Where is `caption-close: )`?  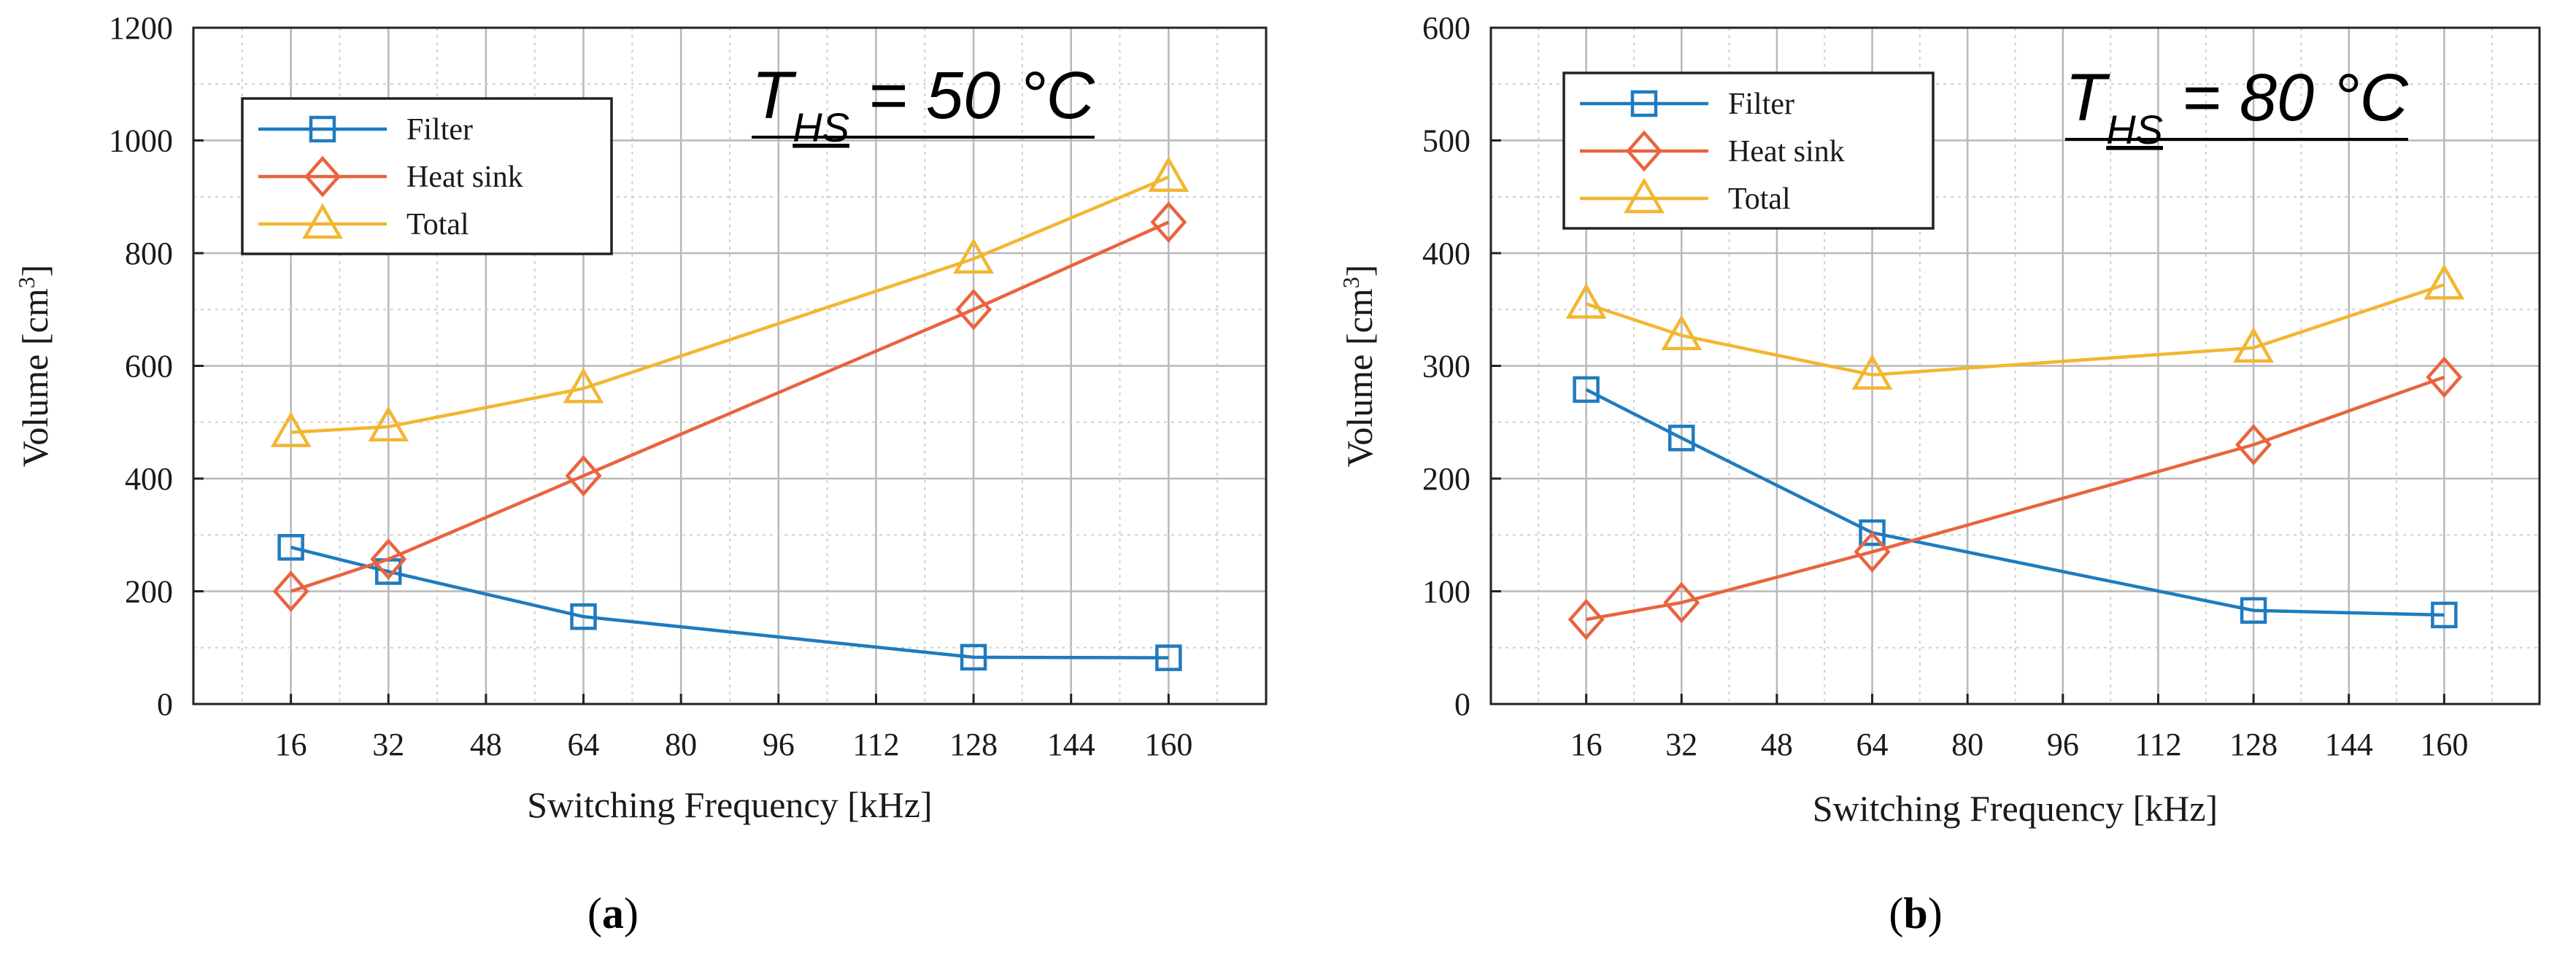
caption-close: ) is located at coordinates (1935, 913).